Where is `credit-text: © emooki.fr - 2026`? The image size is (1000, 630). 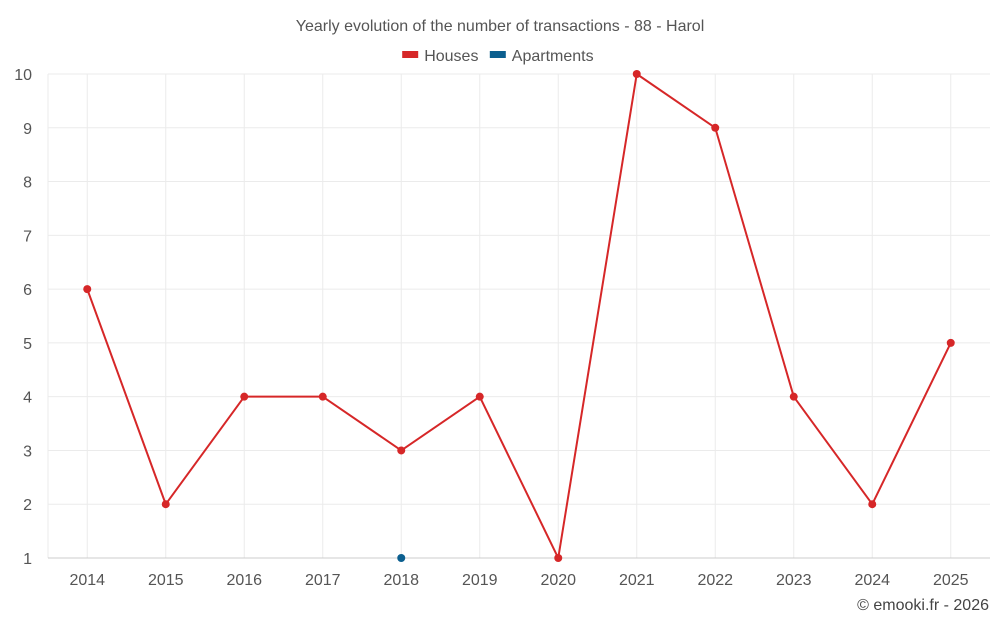 credit-text: © emooki.fr - 2026 is located at coordinates (923, 605).